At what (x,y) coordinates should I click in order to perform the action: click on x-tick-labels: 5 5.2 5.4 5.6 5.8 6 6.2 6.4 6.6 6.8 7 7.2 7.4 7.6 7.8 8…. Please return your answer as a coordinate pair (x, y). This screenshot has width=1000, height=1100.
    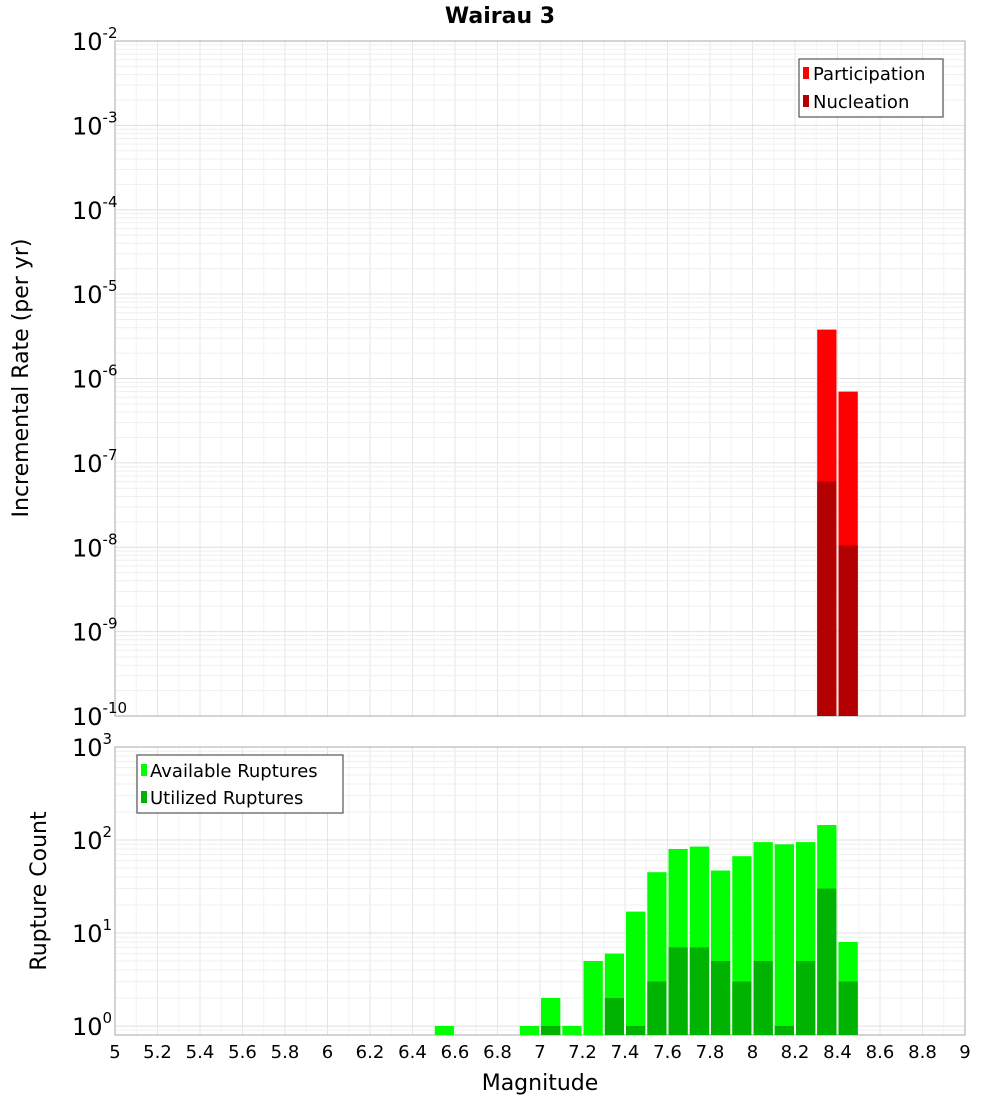
    Looking at the image, I should click on (539, 1052).